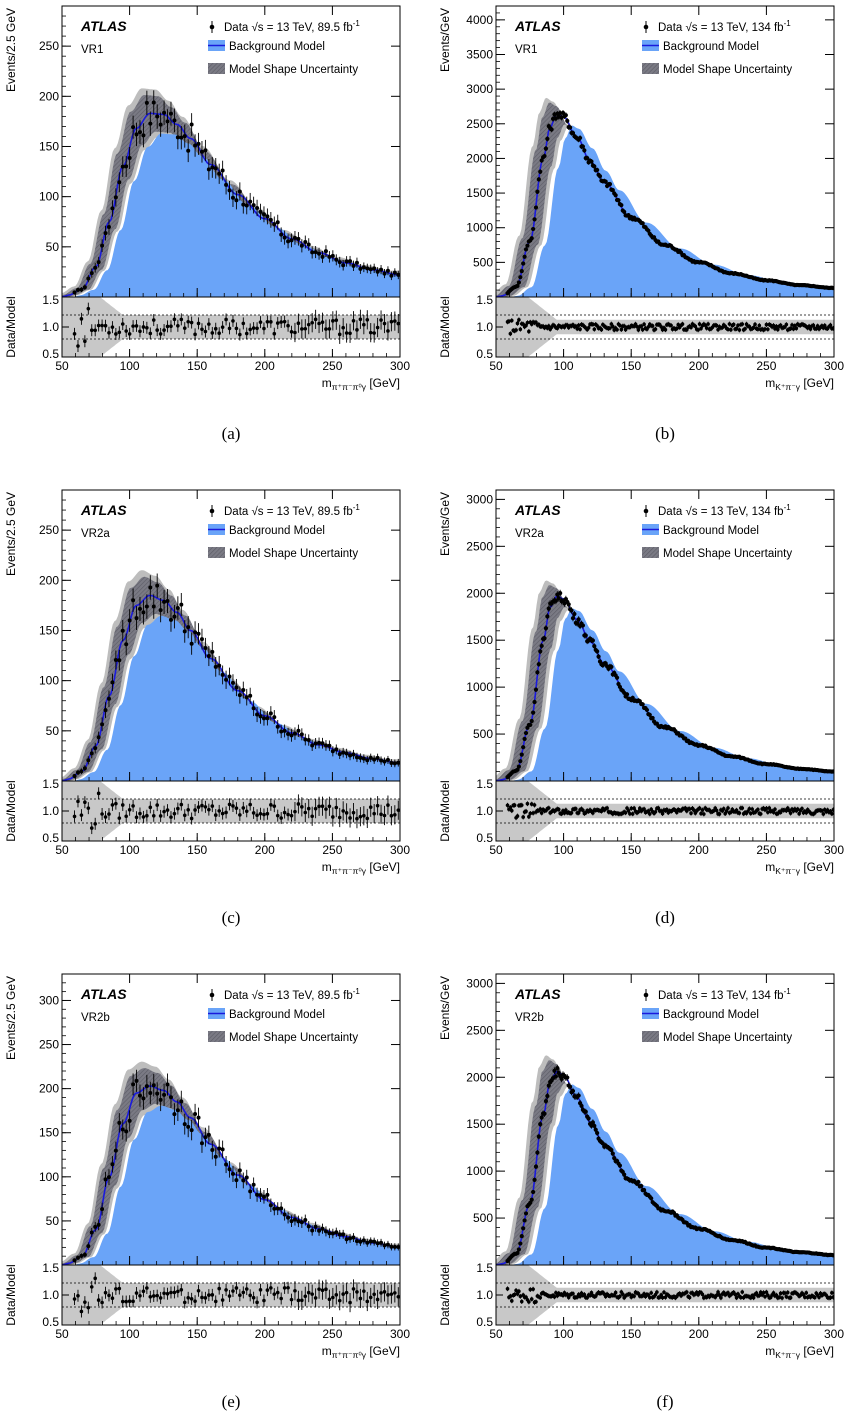 The height and width of the screenshot is (1414, 850). What do you see at coordinates (646, 27) in the screenshot?
I see `legend-data-marker` at bounding box center [646, 27].